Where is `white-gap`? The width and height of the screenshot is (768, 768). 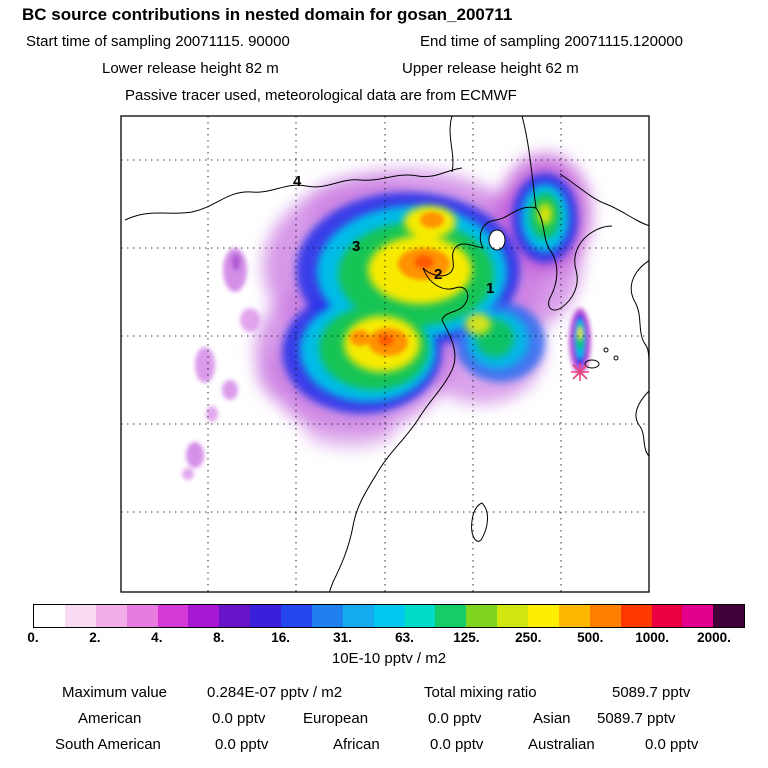 white-gap is located at coordinates (497, 240).